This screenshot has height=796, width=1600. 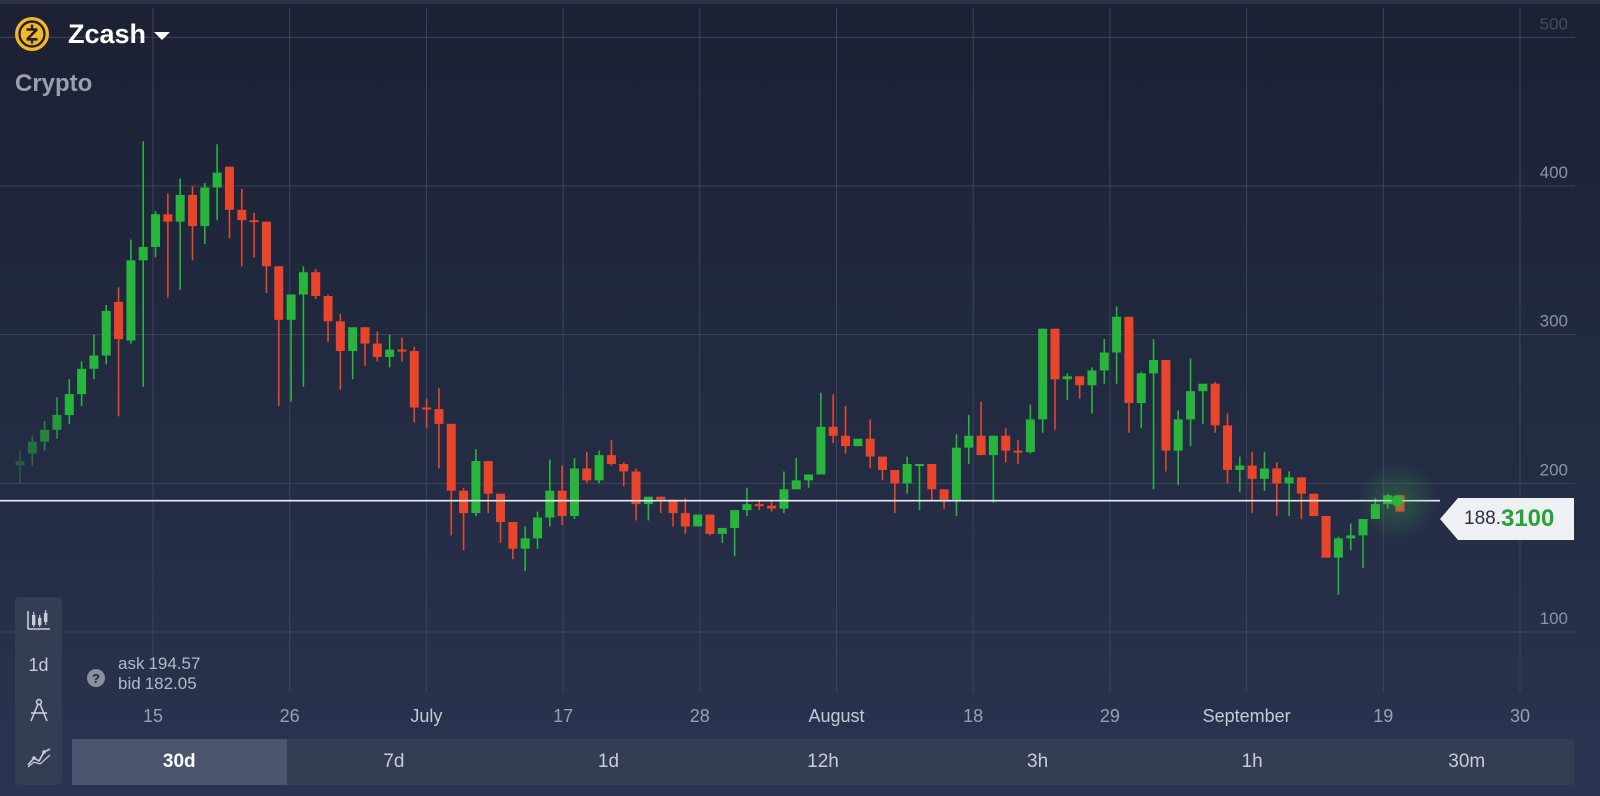 I want to click on x-tick-label: 28, so click(x=700, y=716).